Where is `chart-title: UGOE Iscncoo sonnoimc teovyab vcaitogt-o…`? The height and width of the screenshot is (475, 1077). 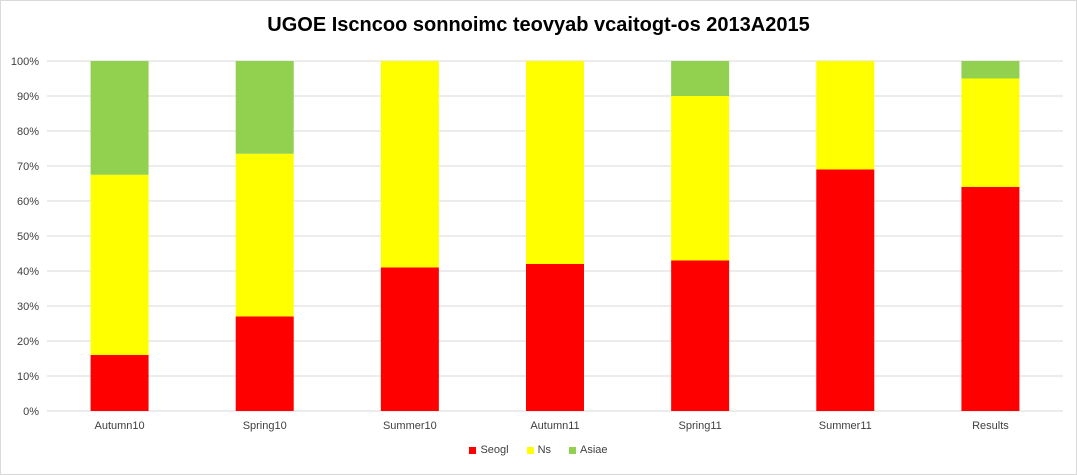 chart-title: UGOE Iscncoo sonnoimc teovyab vcaitogt-o… is located at coordinates (538, 25).